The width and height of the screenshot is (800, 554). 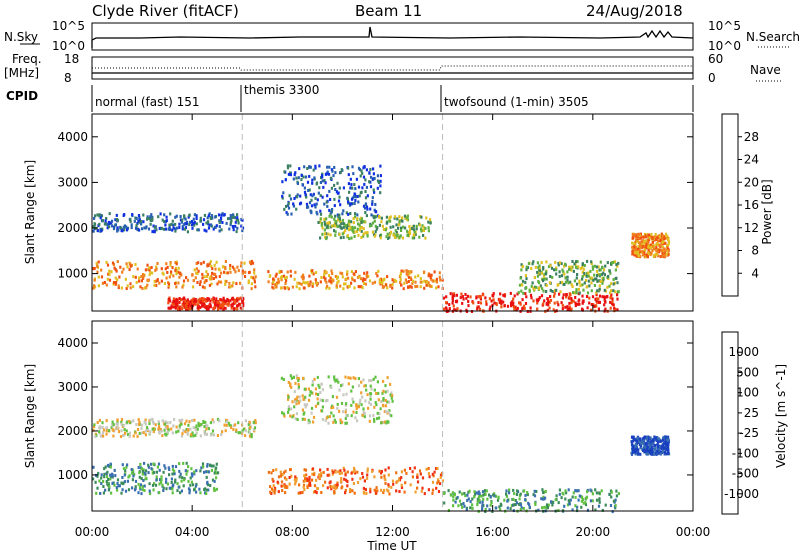 I want to click on y-tick-label: 2000, so click(x=72, y=431).